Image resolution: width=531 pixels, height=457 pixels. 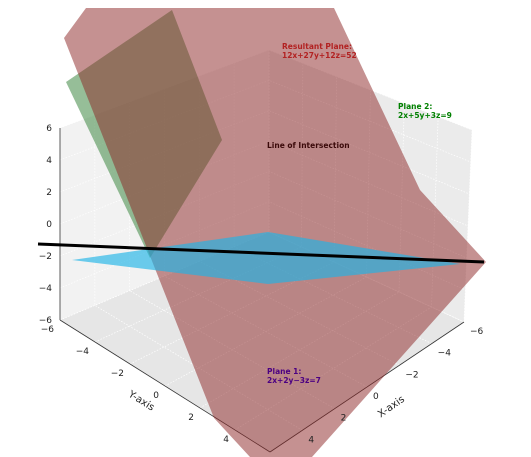 What do you see at coordinates (49, 129) in the screenshot?
I see `z-tick-label: 6` at bounding box center [49, 129].